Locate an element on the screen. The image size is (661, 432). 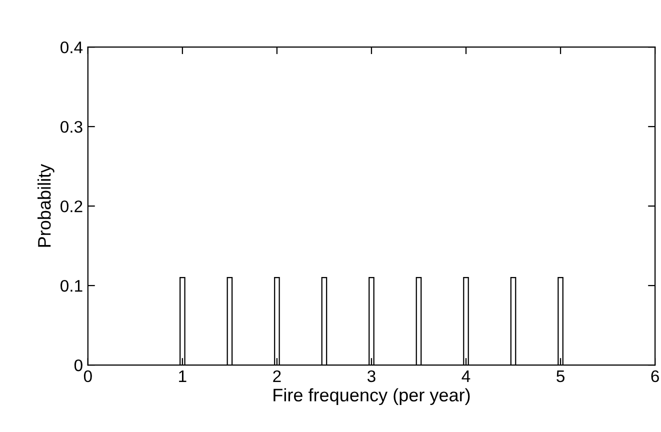
y-tick-label: 0 is located at coordinates (78, 365).